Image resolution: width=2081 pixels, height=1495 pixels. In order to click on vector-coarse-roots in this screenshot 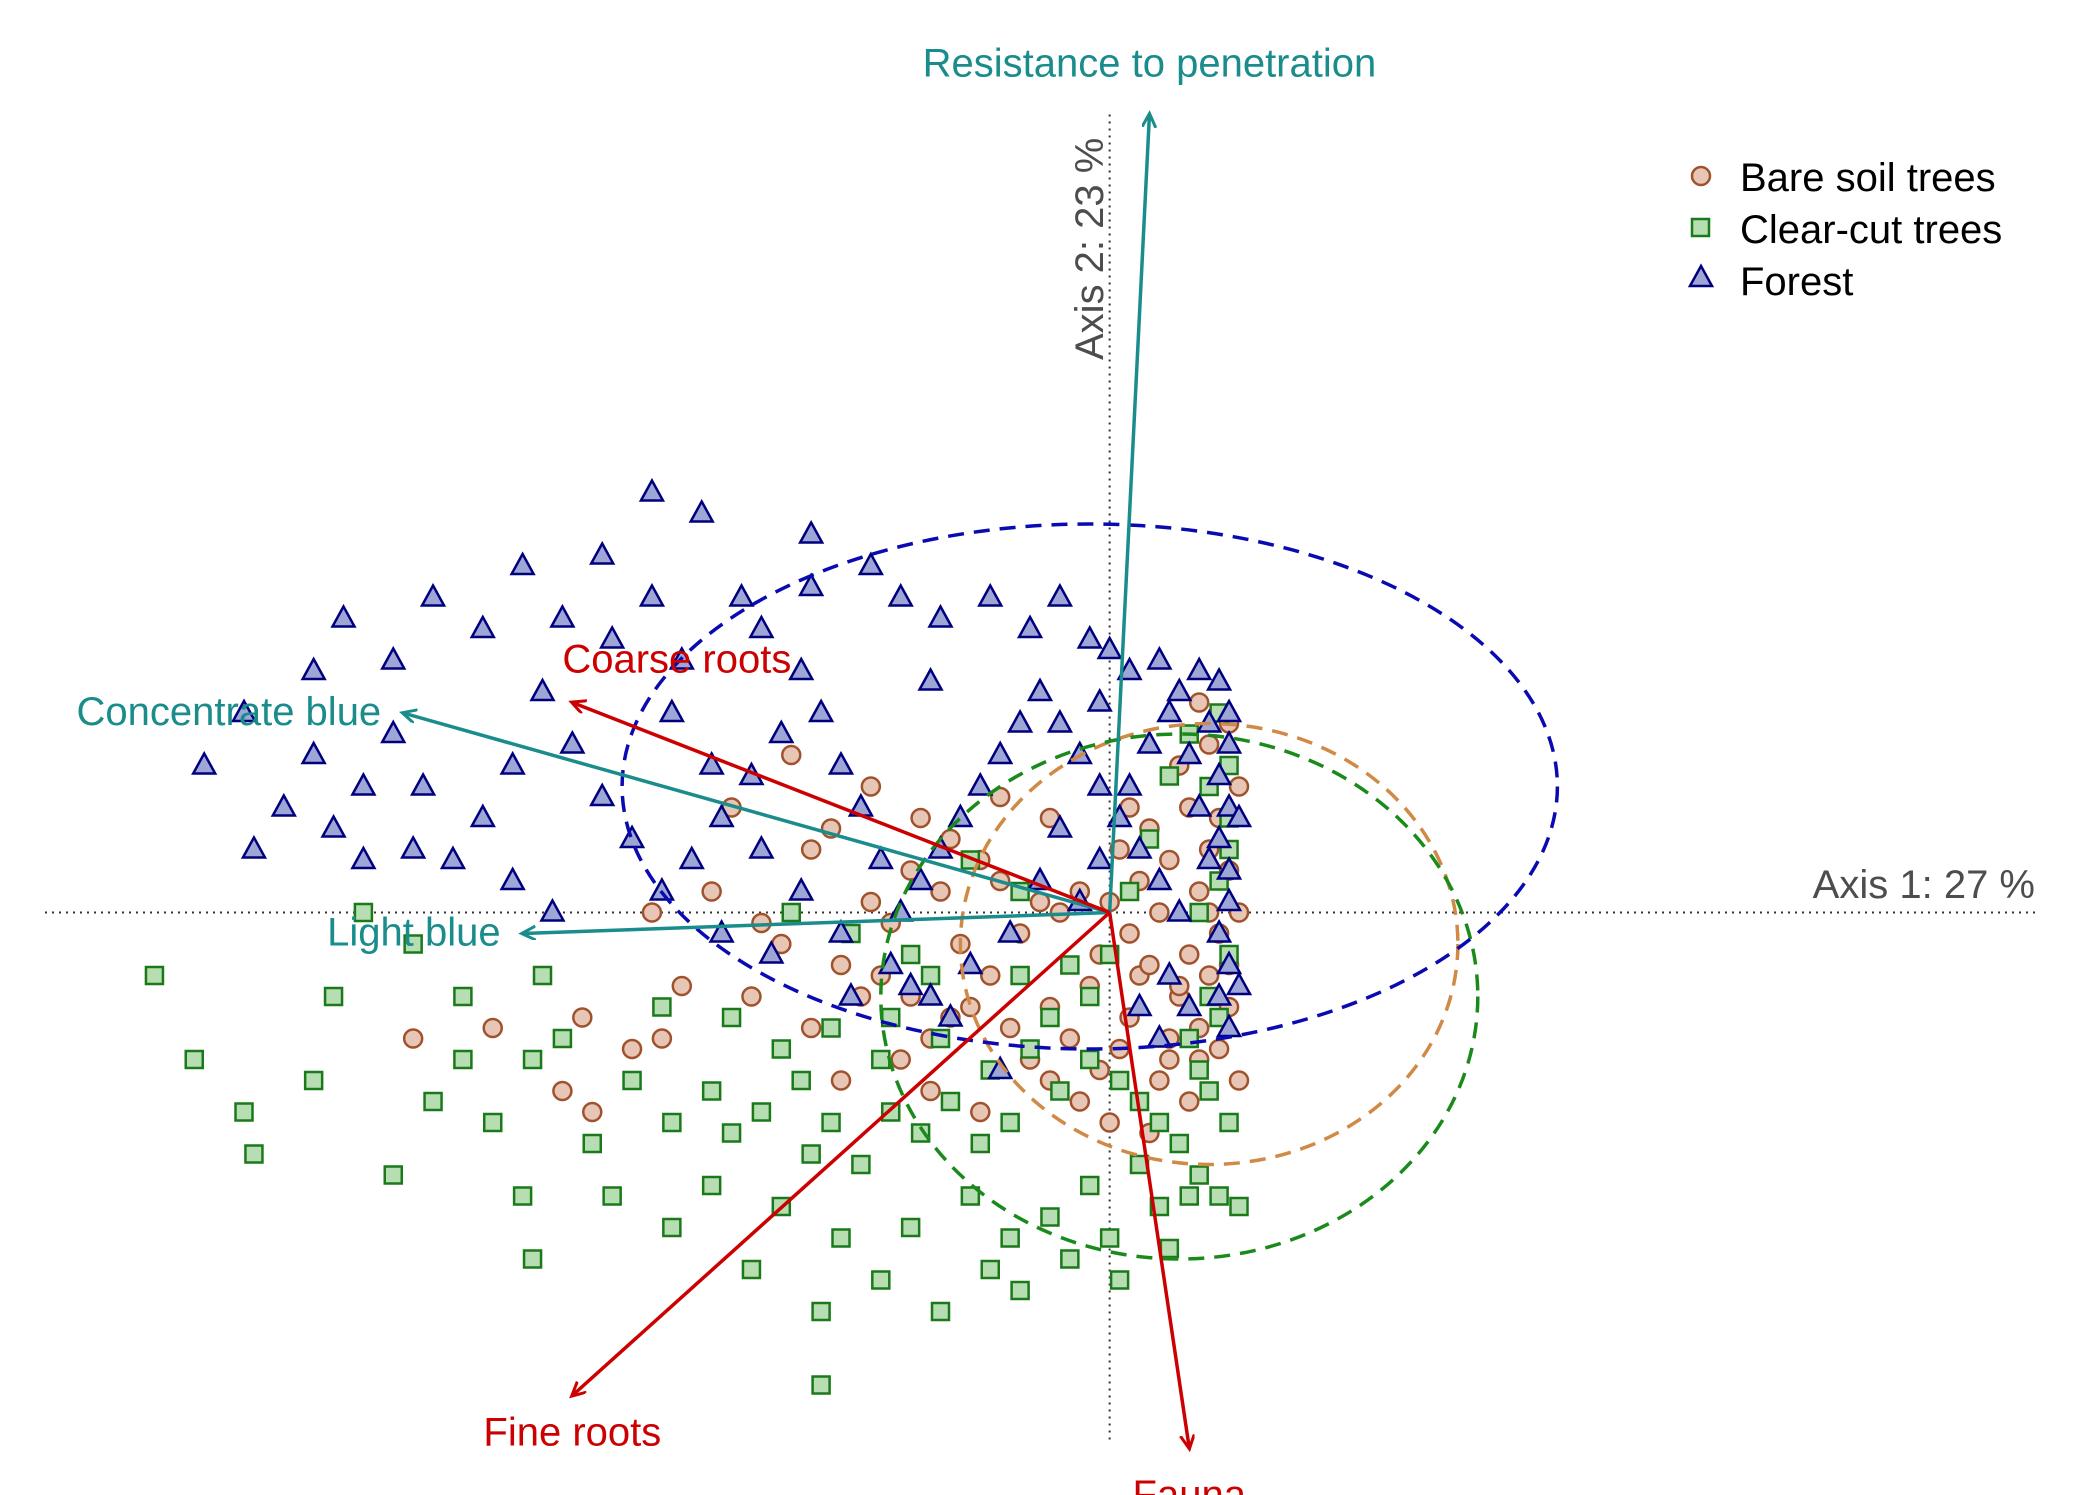, I will do `click(841, 809)`.